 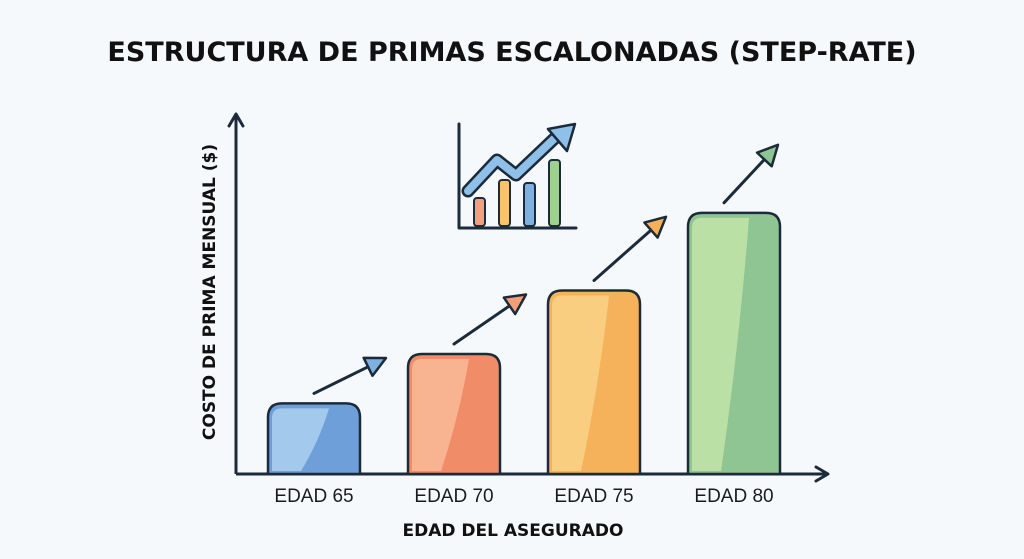 I want to click on x-axis-arrow-icon, so click(x=822, y=474).